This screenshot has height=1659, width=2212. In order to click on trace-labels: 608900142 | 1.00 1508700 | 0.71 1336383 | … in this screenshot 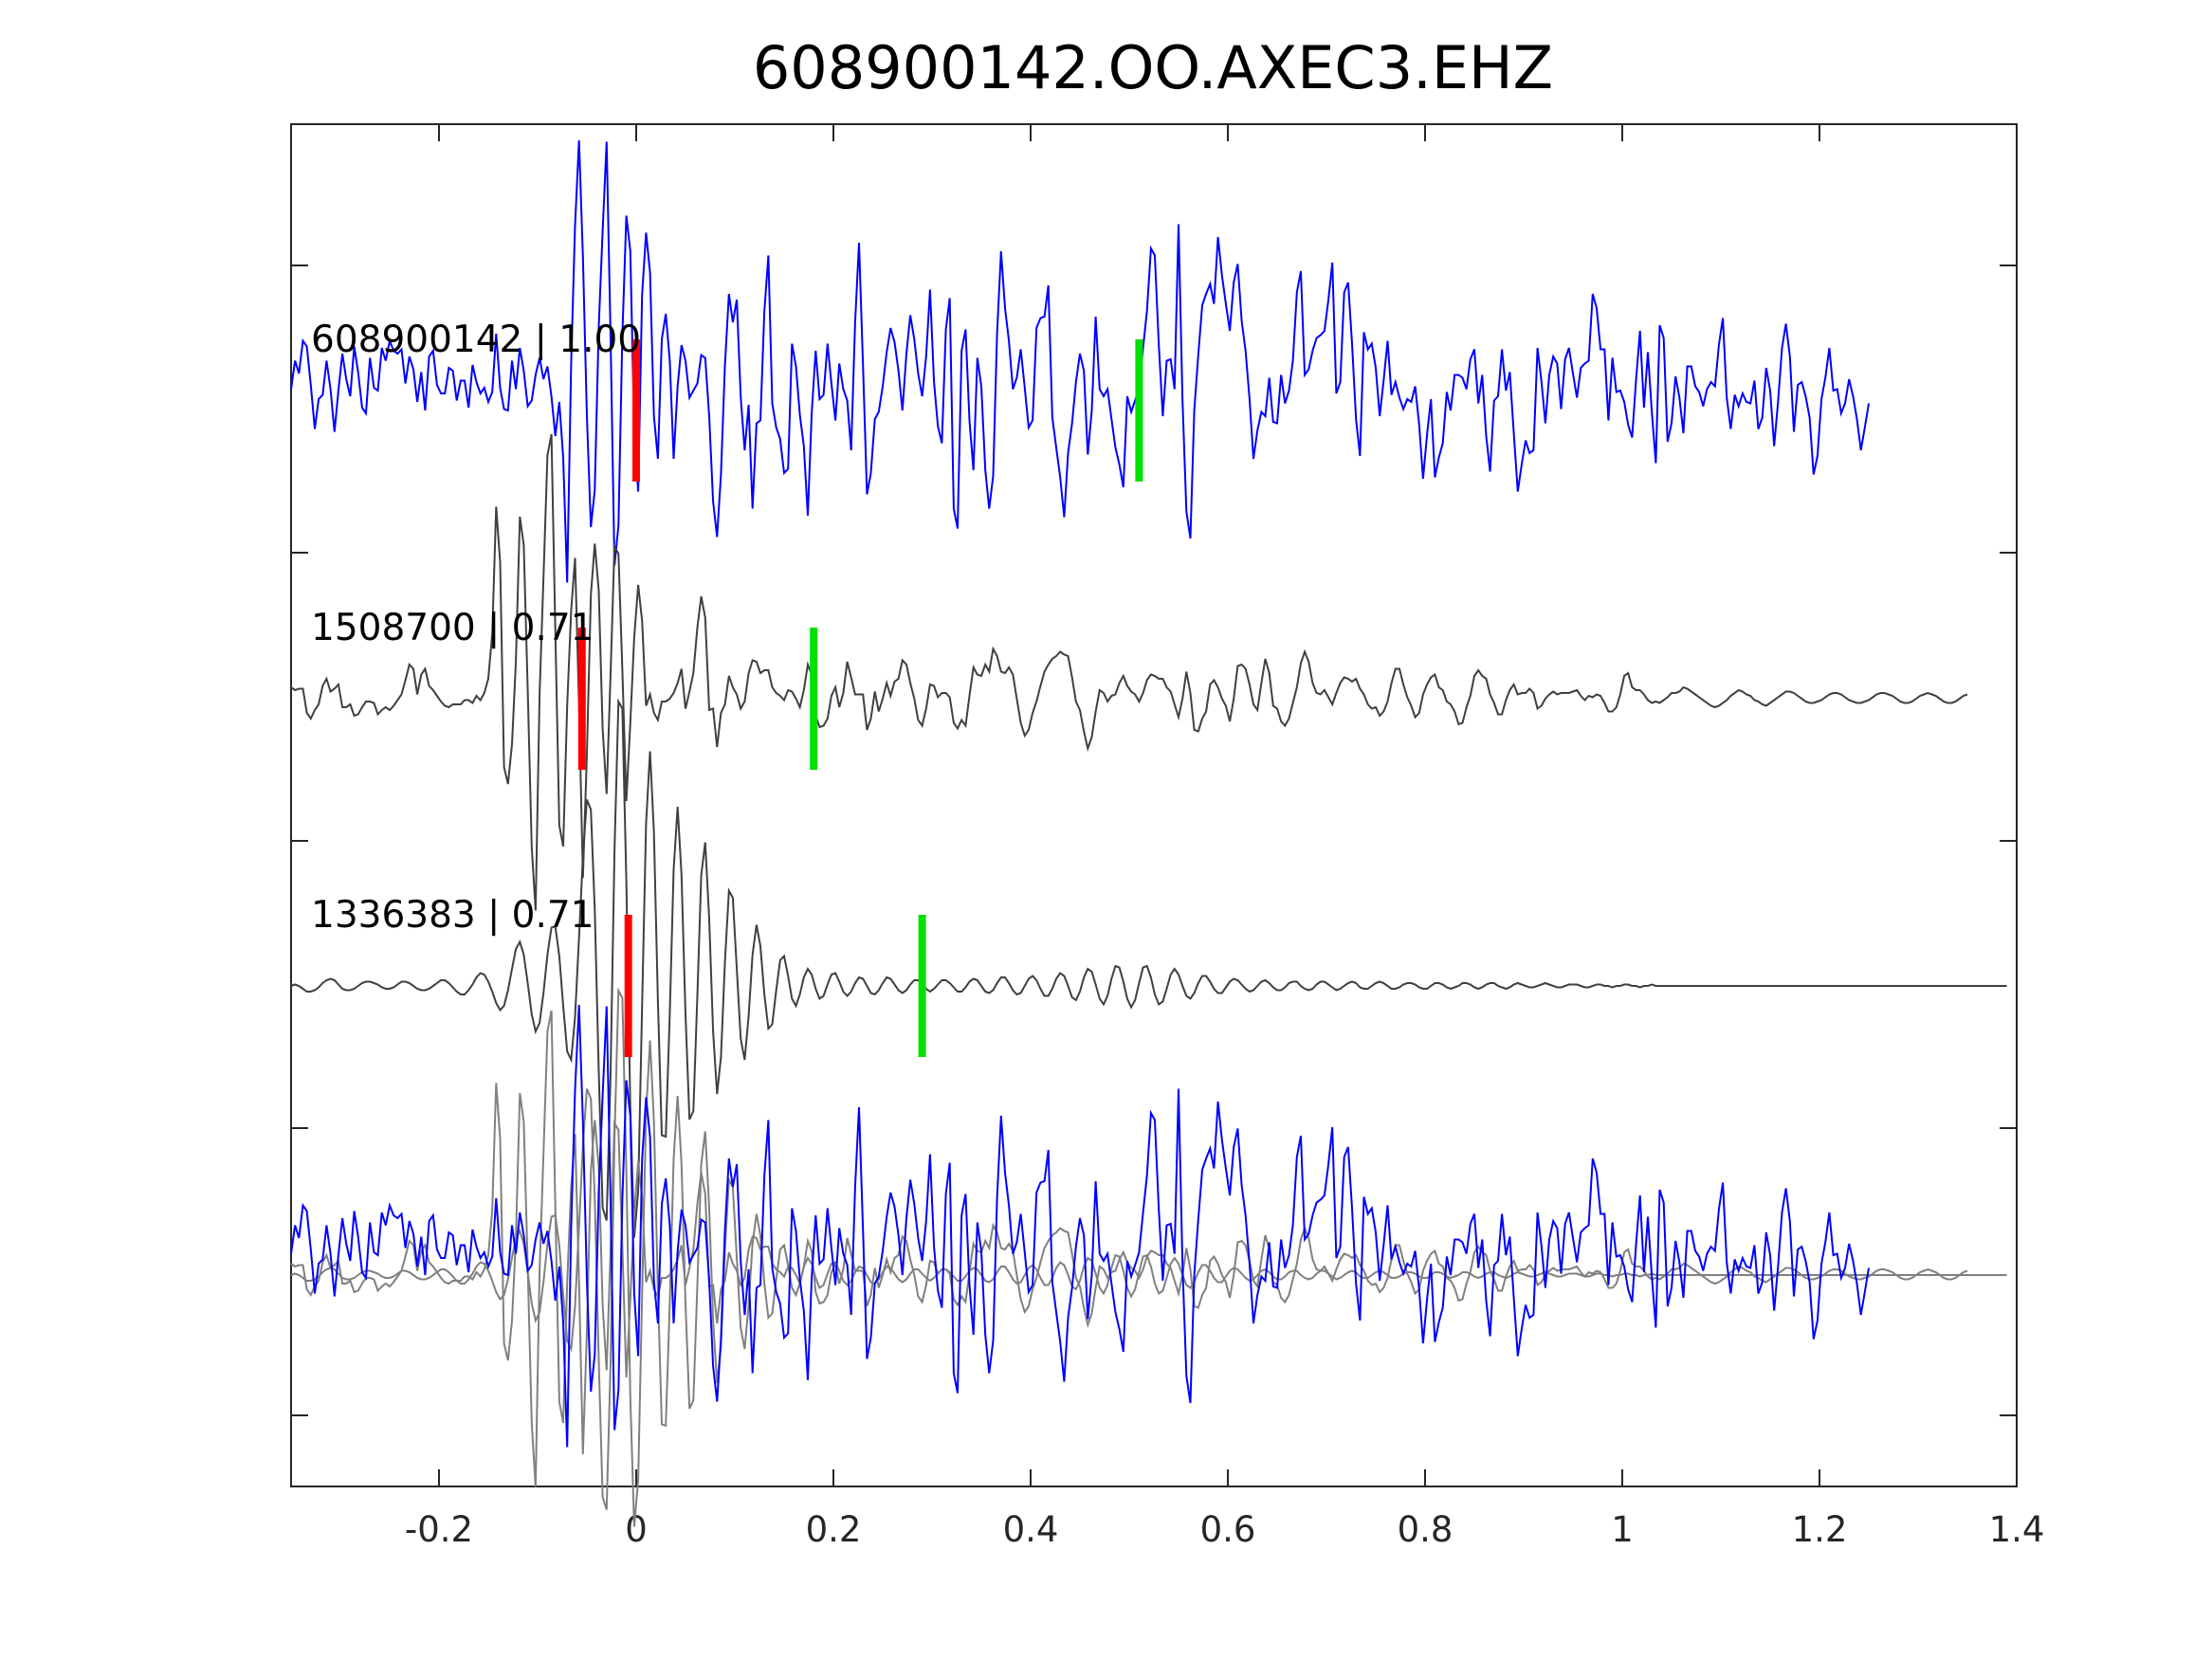, I will do `click(476, 628)`.